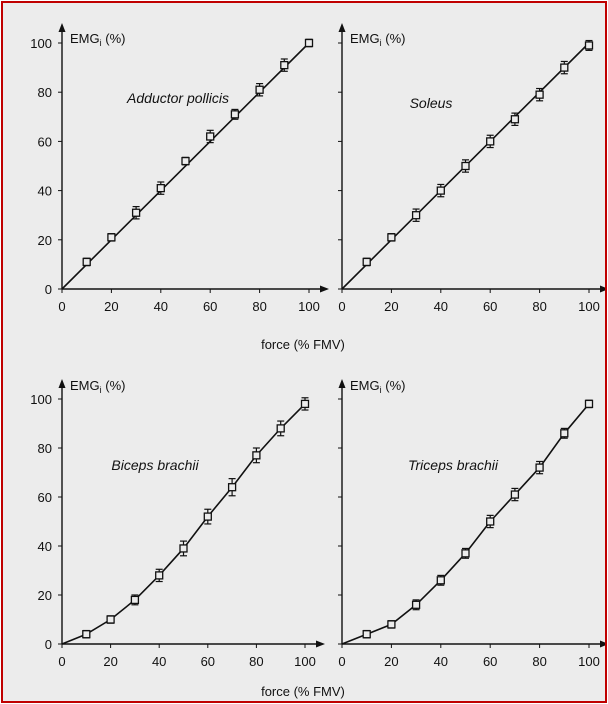  I want to click on x-axis-title-bottom: force (% FMV), so click(303, 691).